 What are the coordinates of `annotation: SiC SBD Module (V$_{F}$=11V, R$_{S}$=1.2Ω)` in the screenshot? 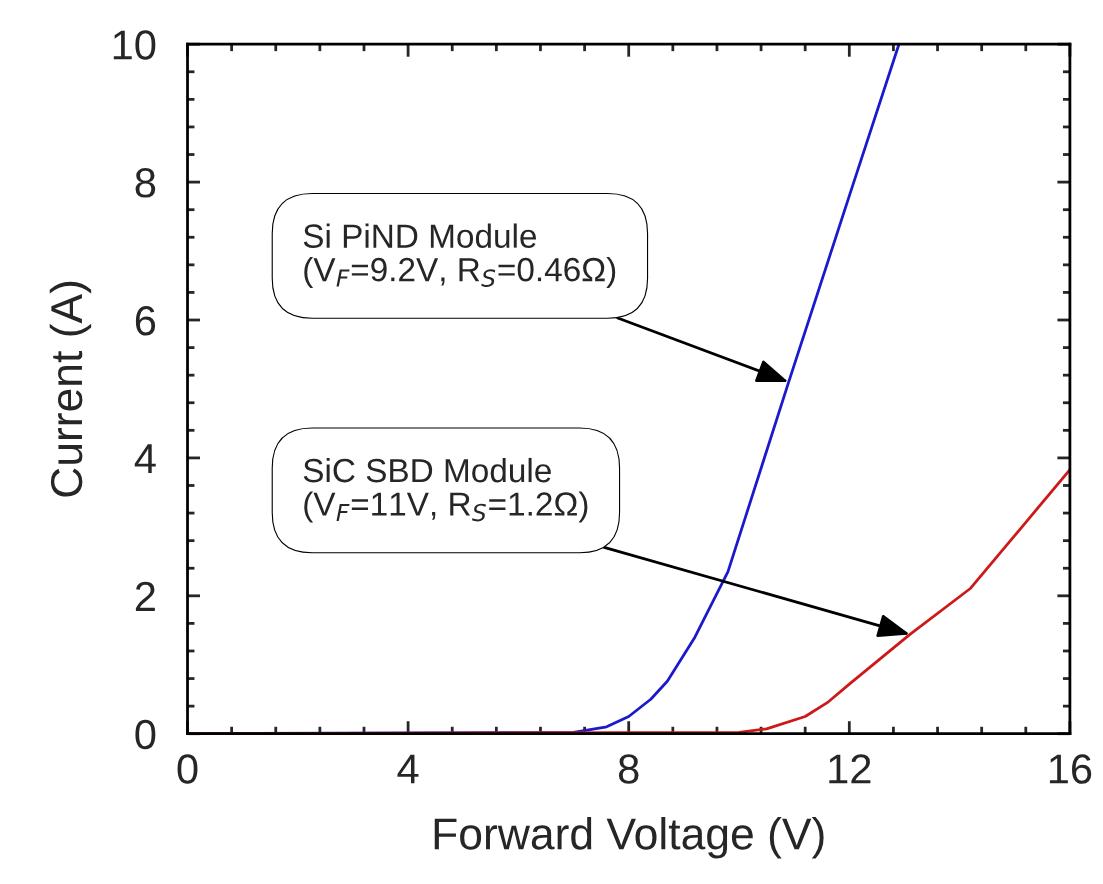 It's located at (445, 490).